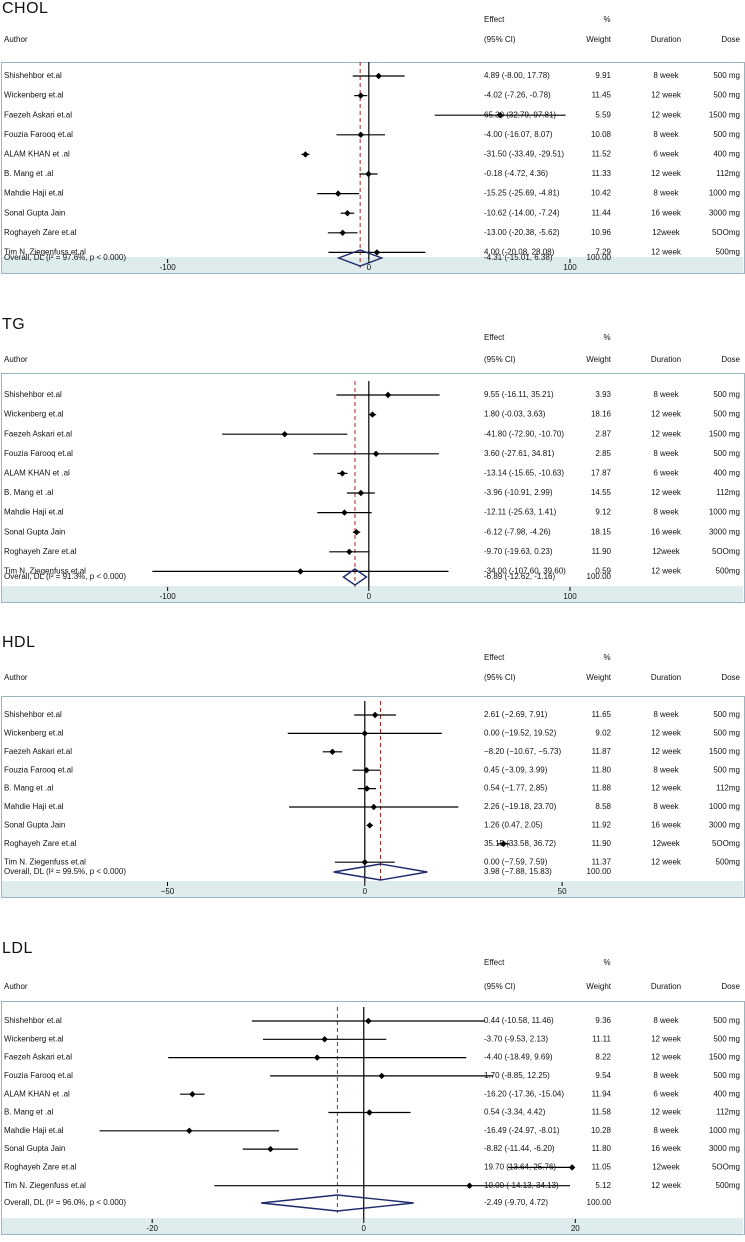 This screenshot has width=745, height=1242. What do you see at coordinates (666, 39) in the screenshot?
I see `header-duration: Duration` at bounding box center [666, 39].